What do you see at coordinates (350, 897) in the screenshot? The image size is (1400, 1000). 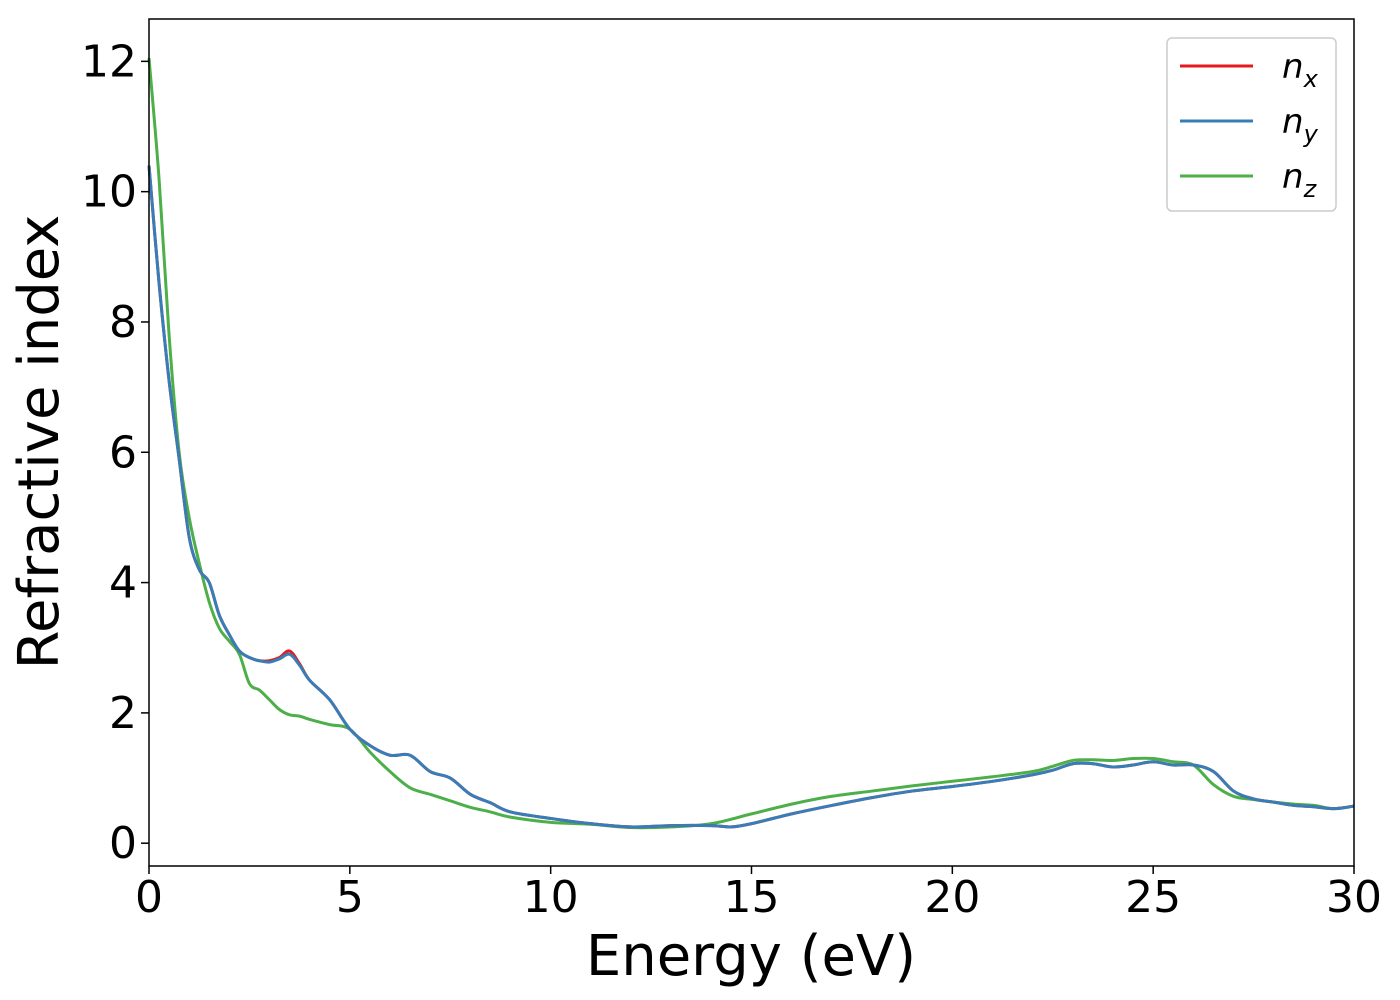 I see `x-tick-label: 5` at bounding box center [350, 897].